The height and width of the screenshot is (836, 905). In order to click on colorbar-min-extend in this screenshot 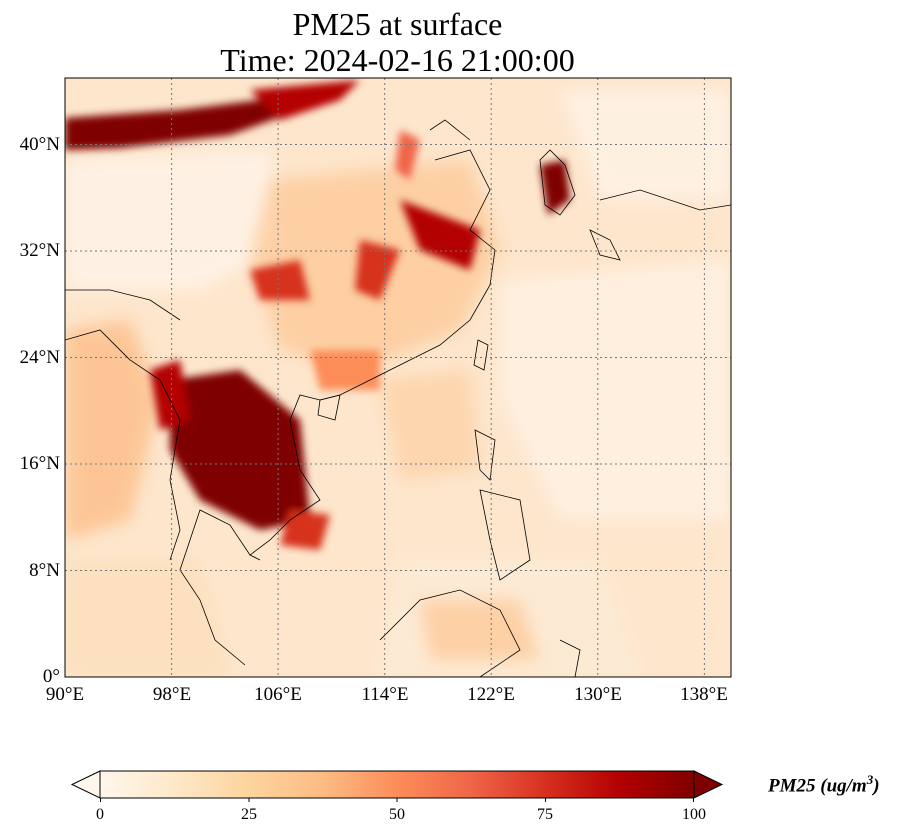, I will do `click(85, 784)`.